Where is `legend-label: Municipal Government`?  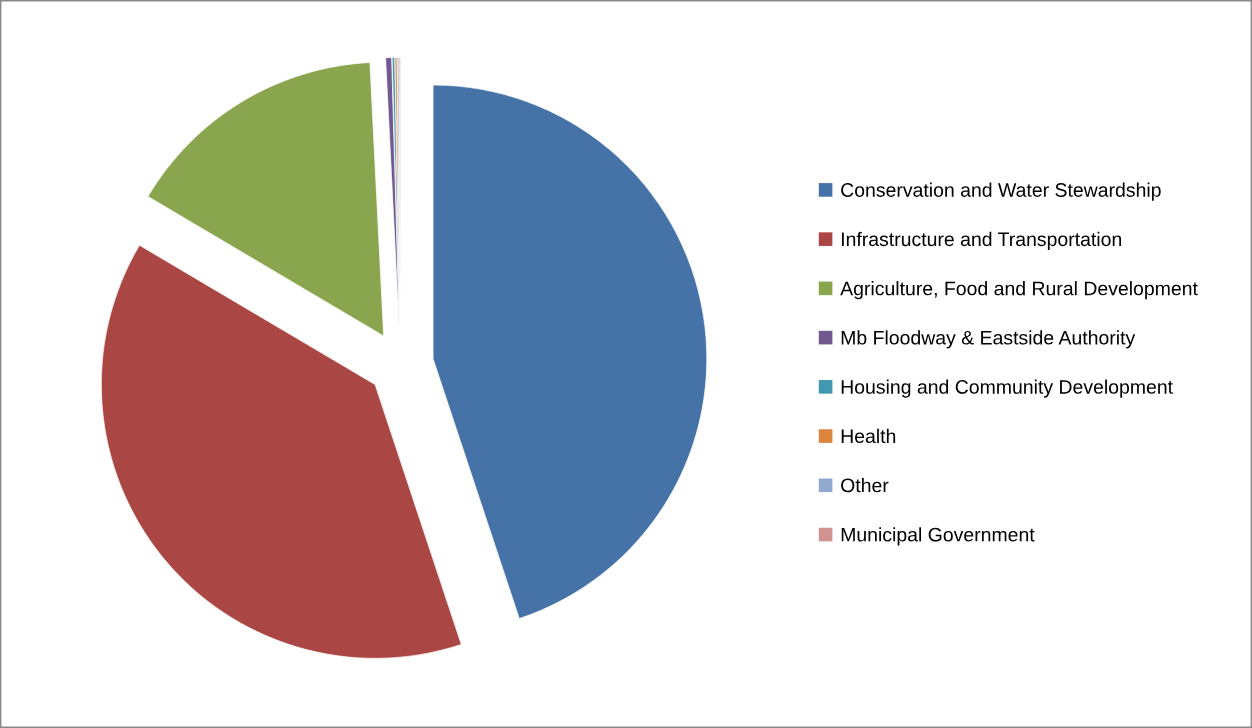 legend-label: Municipal Government is located at coordinates (938, 536).